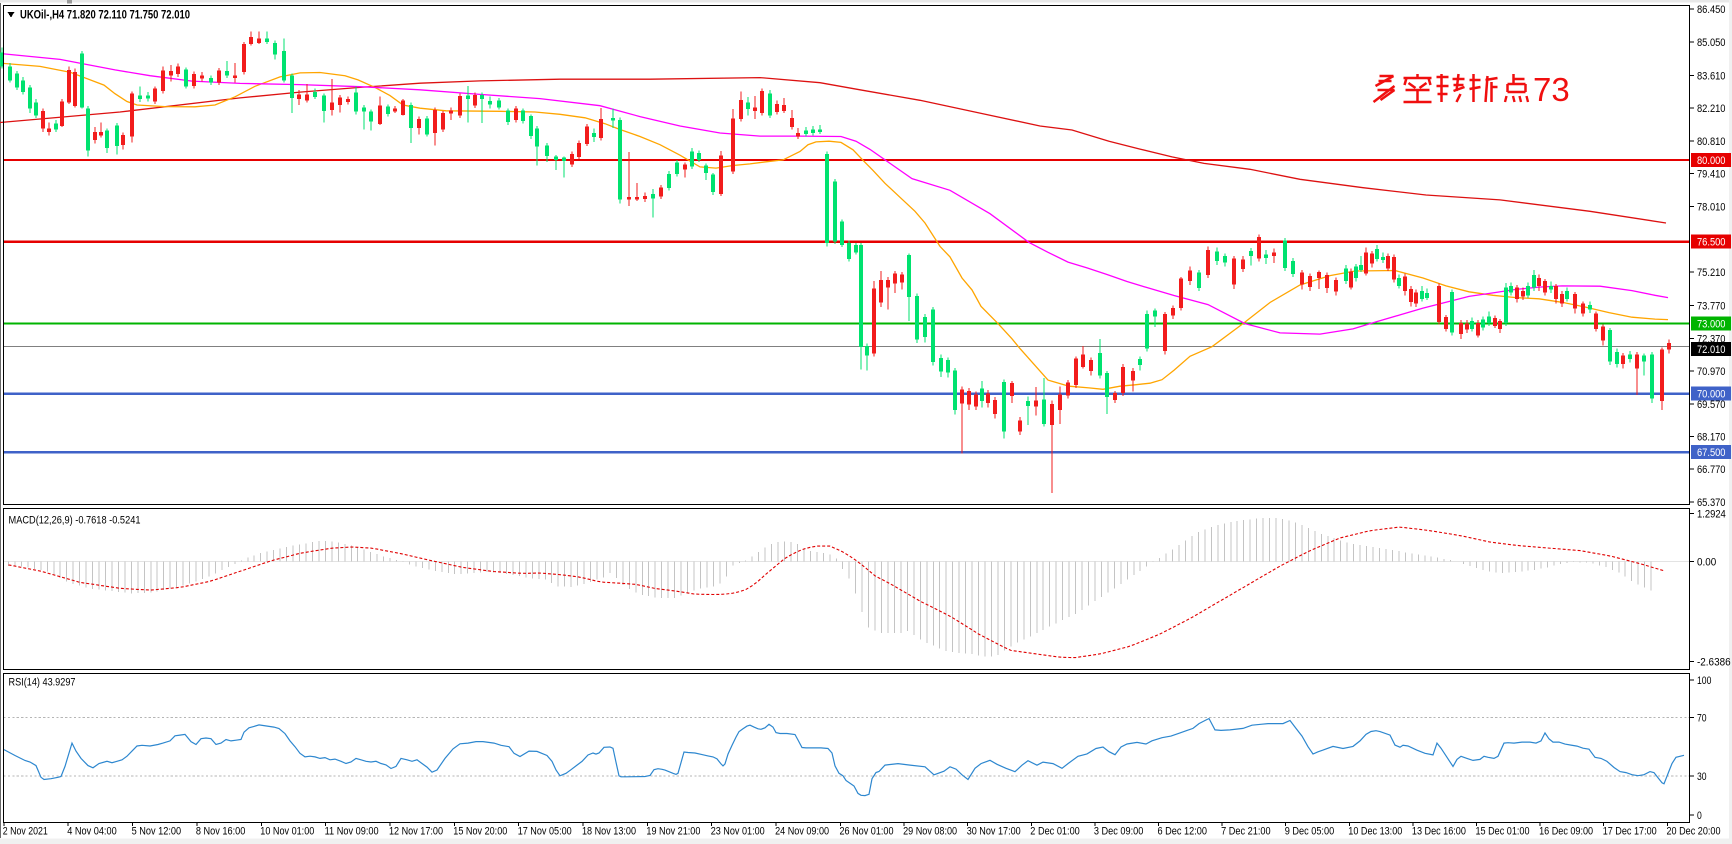 The height and width of the screenshot is (844, 1732). I want to click on svg-text: 100, so click(1704, 681).